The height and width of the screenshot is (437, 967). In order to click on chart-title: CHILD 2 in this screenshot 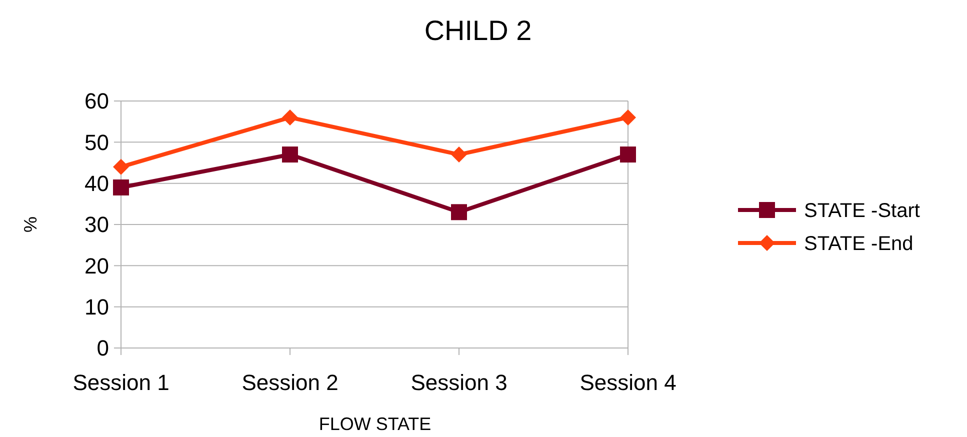, I will do `click(478, 30)`.